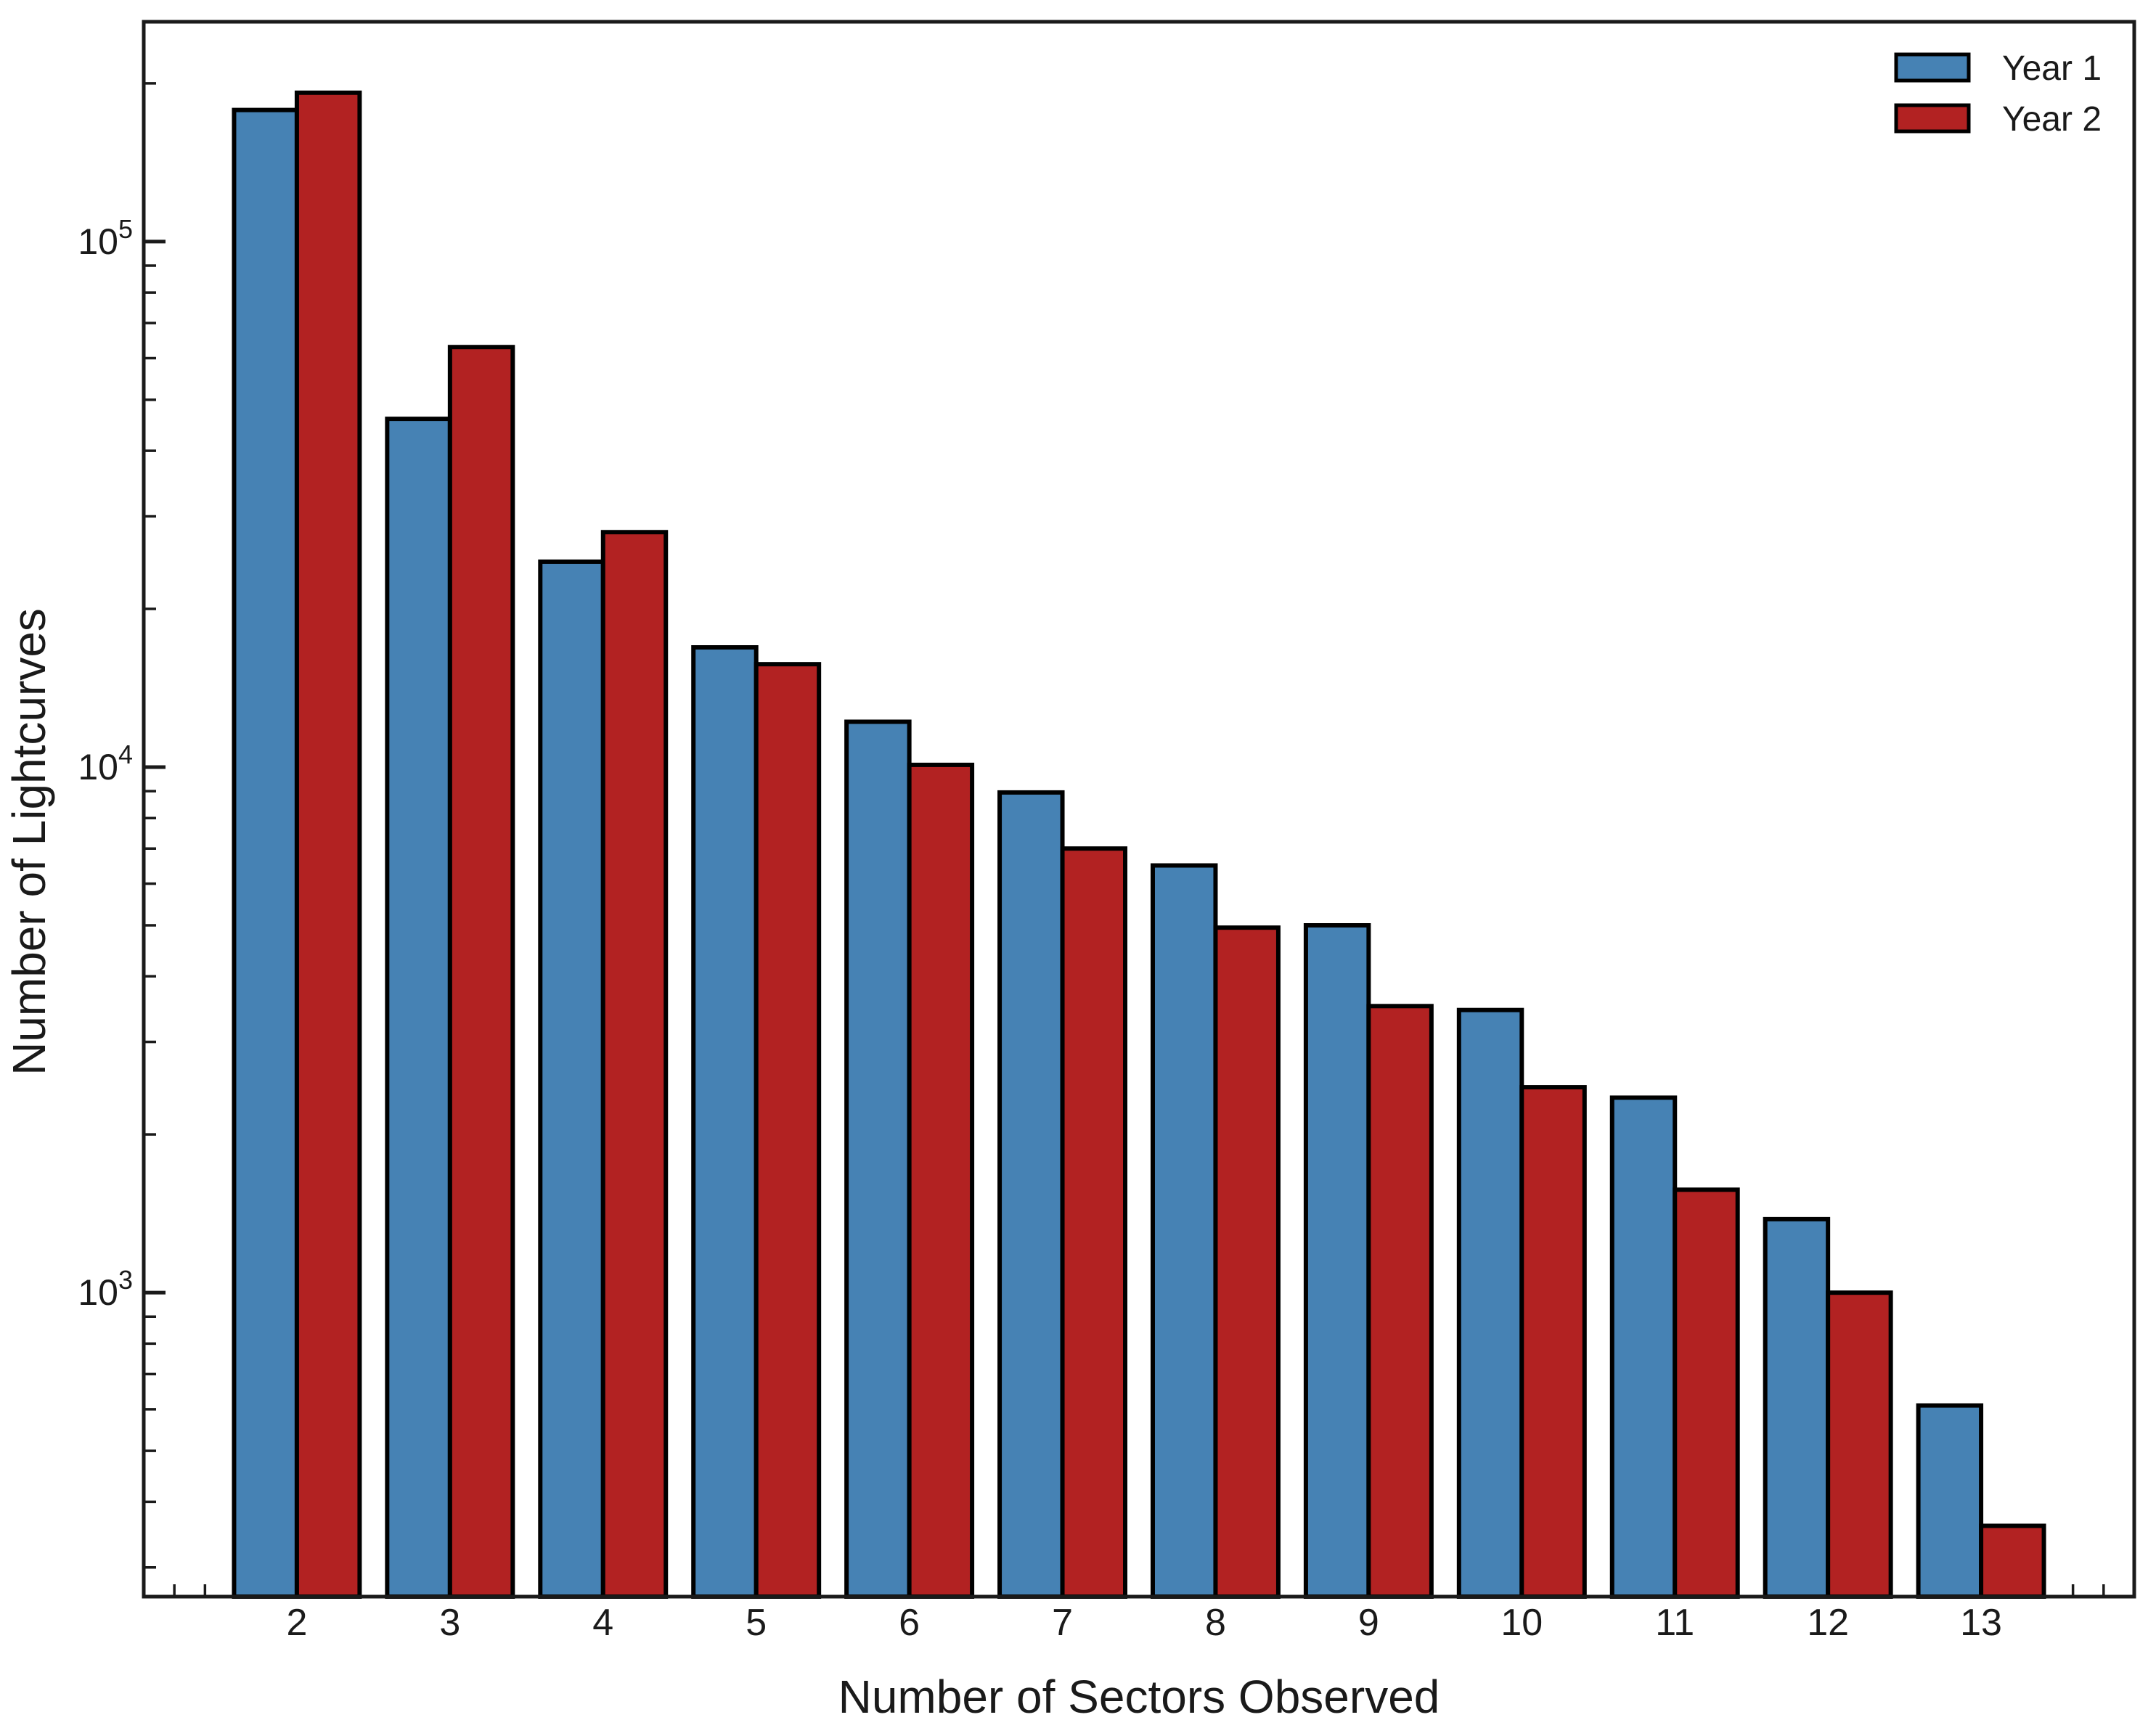 The image size is (2156, 1720). What do you see at coordinates (757, 1623) in the screenshot?
I see `x-tick-label-5: 5` at bounding box center [757, 1623].